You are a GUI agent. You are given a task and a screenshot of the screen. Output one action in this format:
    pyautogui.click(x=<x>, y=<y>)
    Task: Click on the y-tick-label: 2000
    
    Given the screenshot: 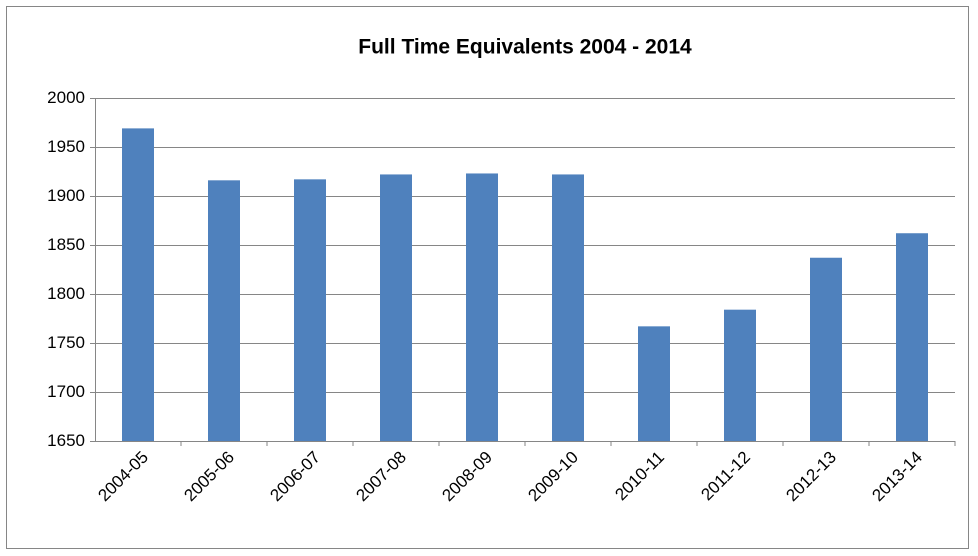 What is the action you would take?
    pyautogui.click(x=66, y=97)
    